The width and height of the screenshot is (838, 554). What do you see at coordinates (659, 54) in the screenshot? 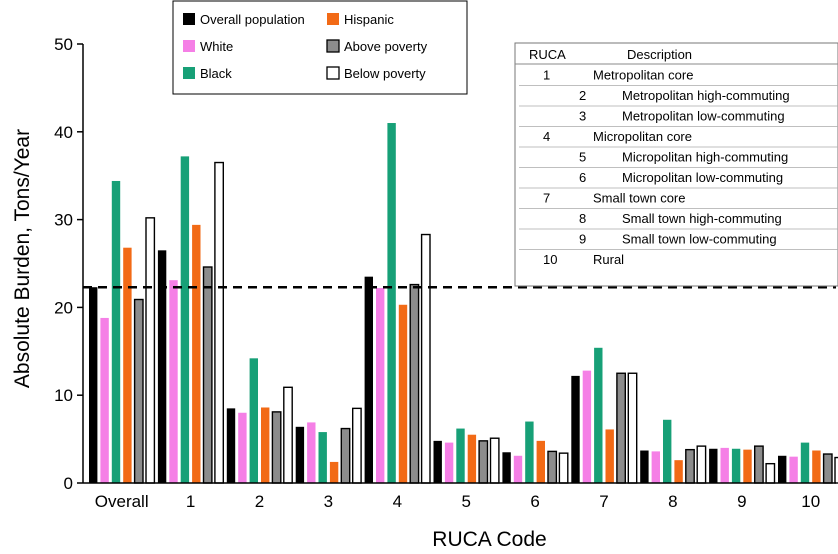
I see `ruca-header-description: Description` at bounding box center [659, 54].